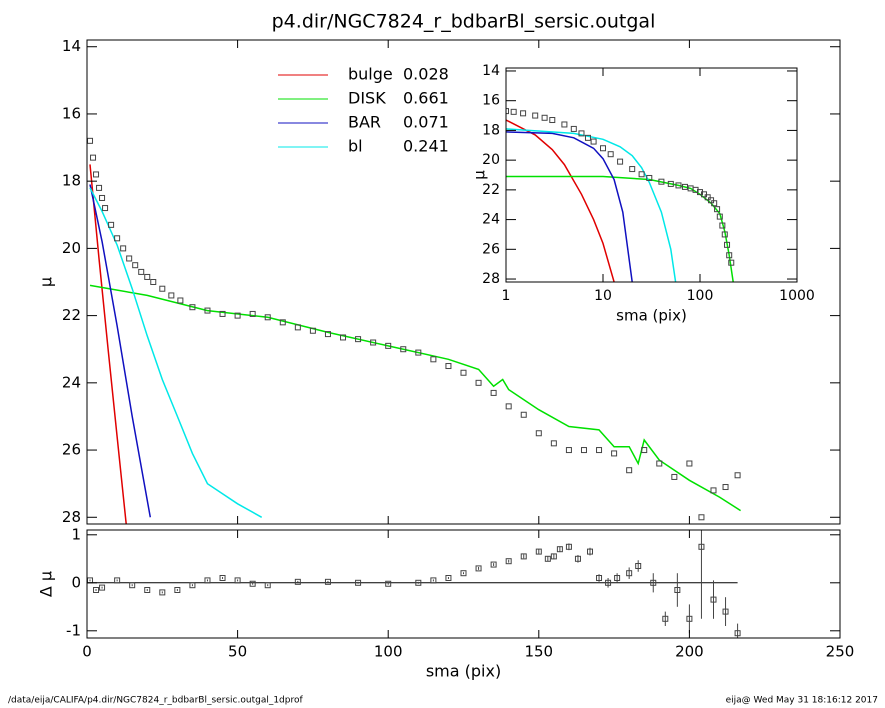  I want to click on legend-label: bl, so click(355, 146).